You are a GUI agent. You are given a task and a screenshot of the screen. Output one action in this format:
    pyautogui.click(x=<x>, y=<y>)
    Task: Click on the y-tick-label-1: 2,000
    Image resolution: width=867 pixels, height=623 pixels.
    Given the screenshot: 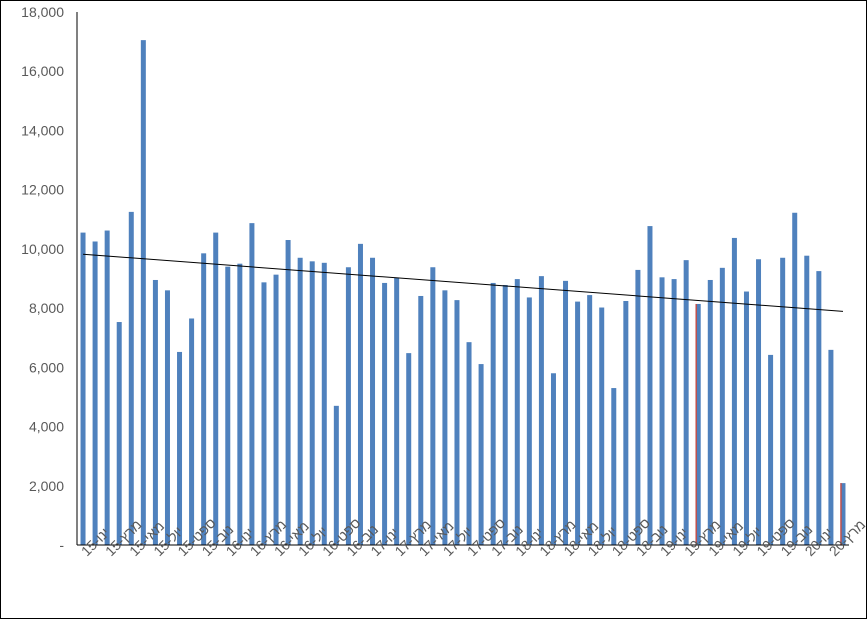 What is the action you would take?
    pyautogui.click(x=46, y=486)
    